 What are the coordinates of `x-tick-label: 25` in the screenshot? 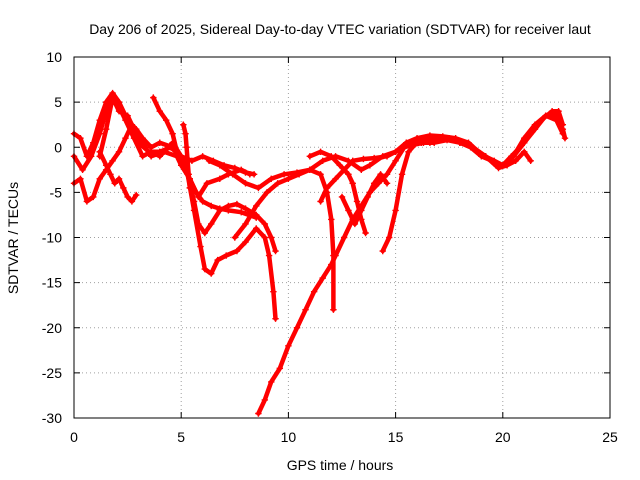 It's located at (610, 437).